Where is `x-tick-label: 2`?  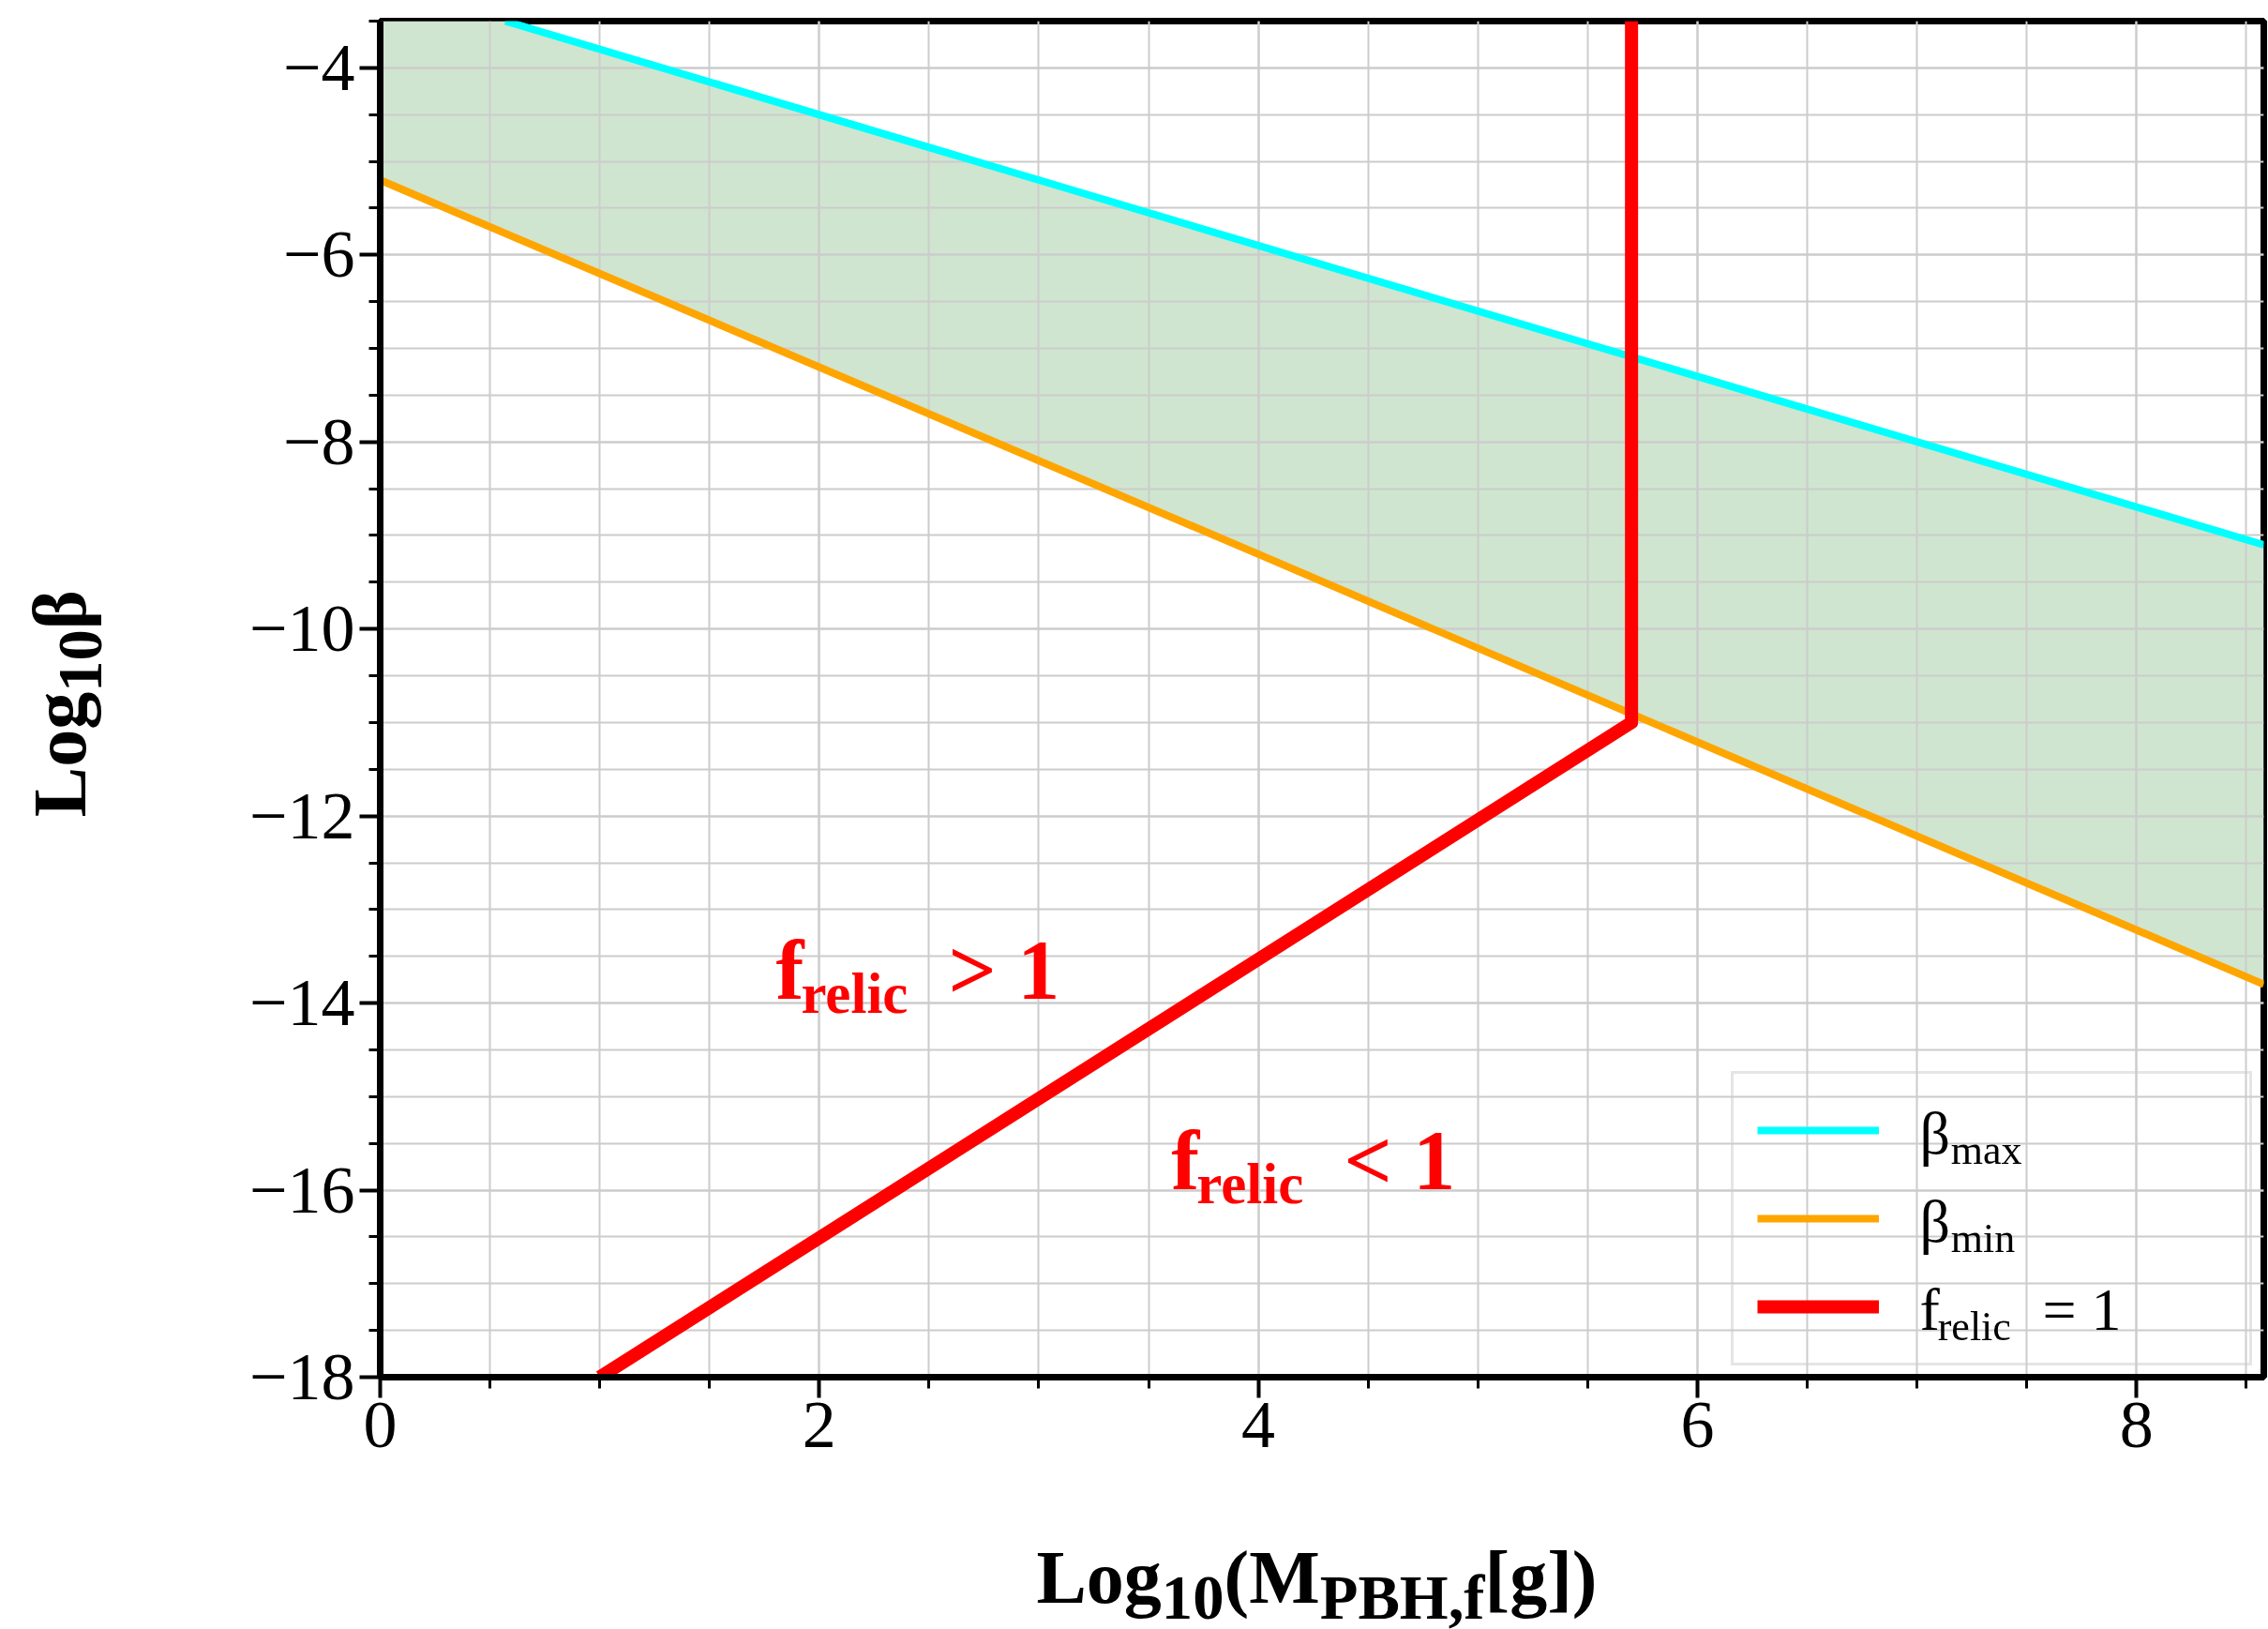
x-tick-label: 2 is located at coordinates (819, 1424).